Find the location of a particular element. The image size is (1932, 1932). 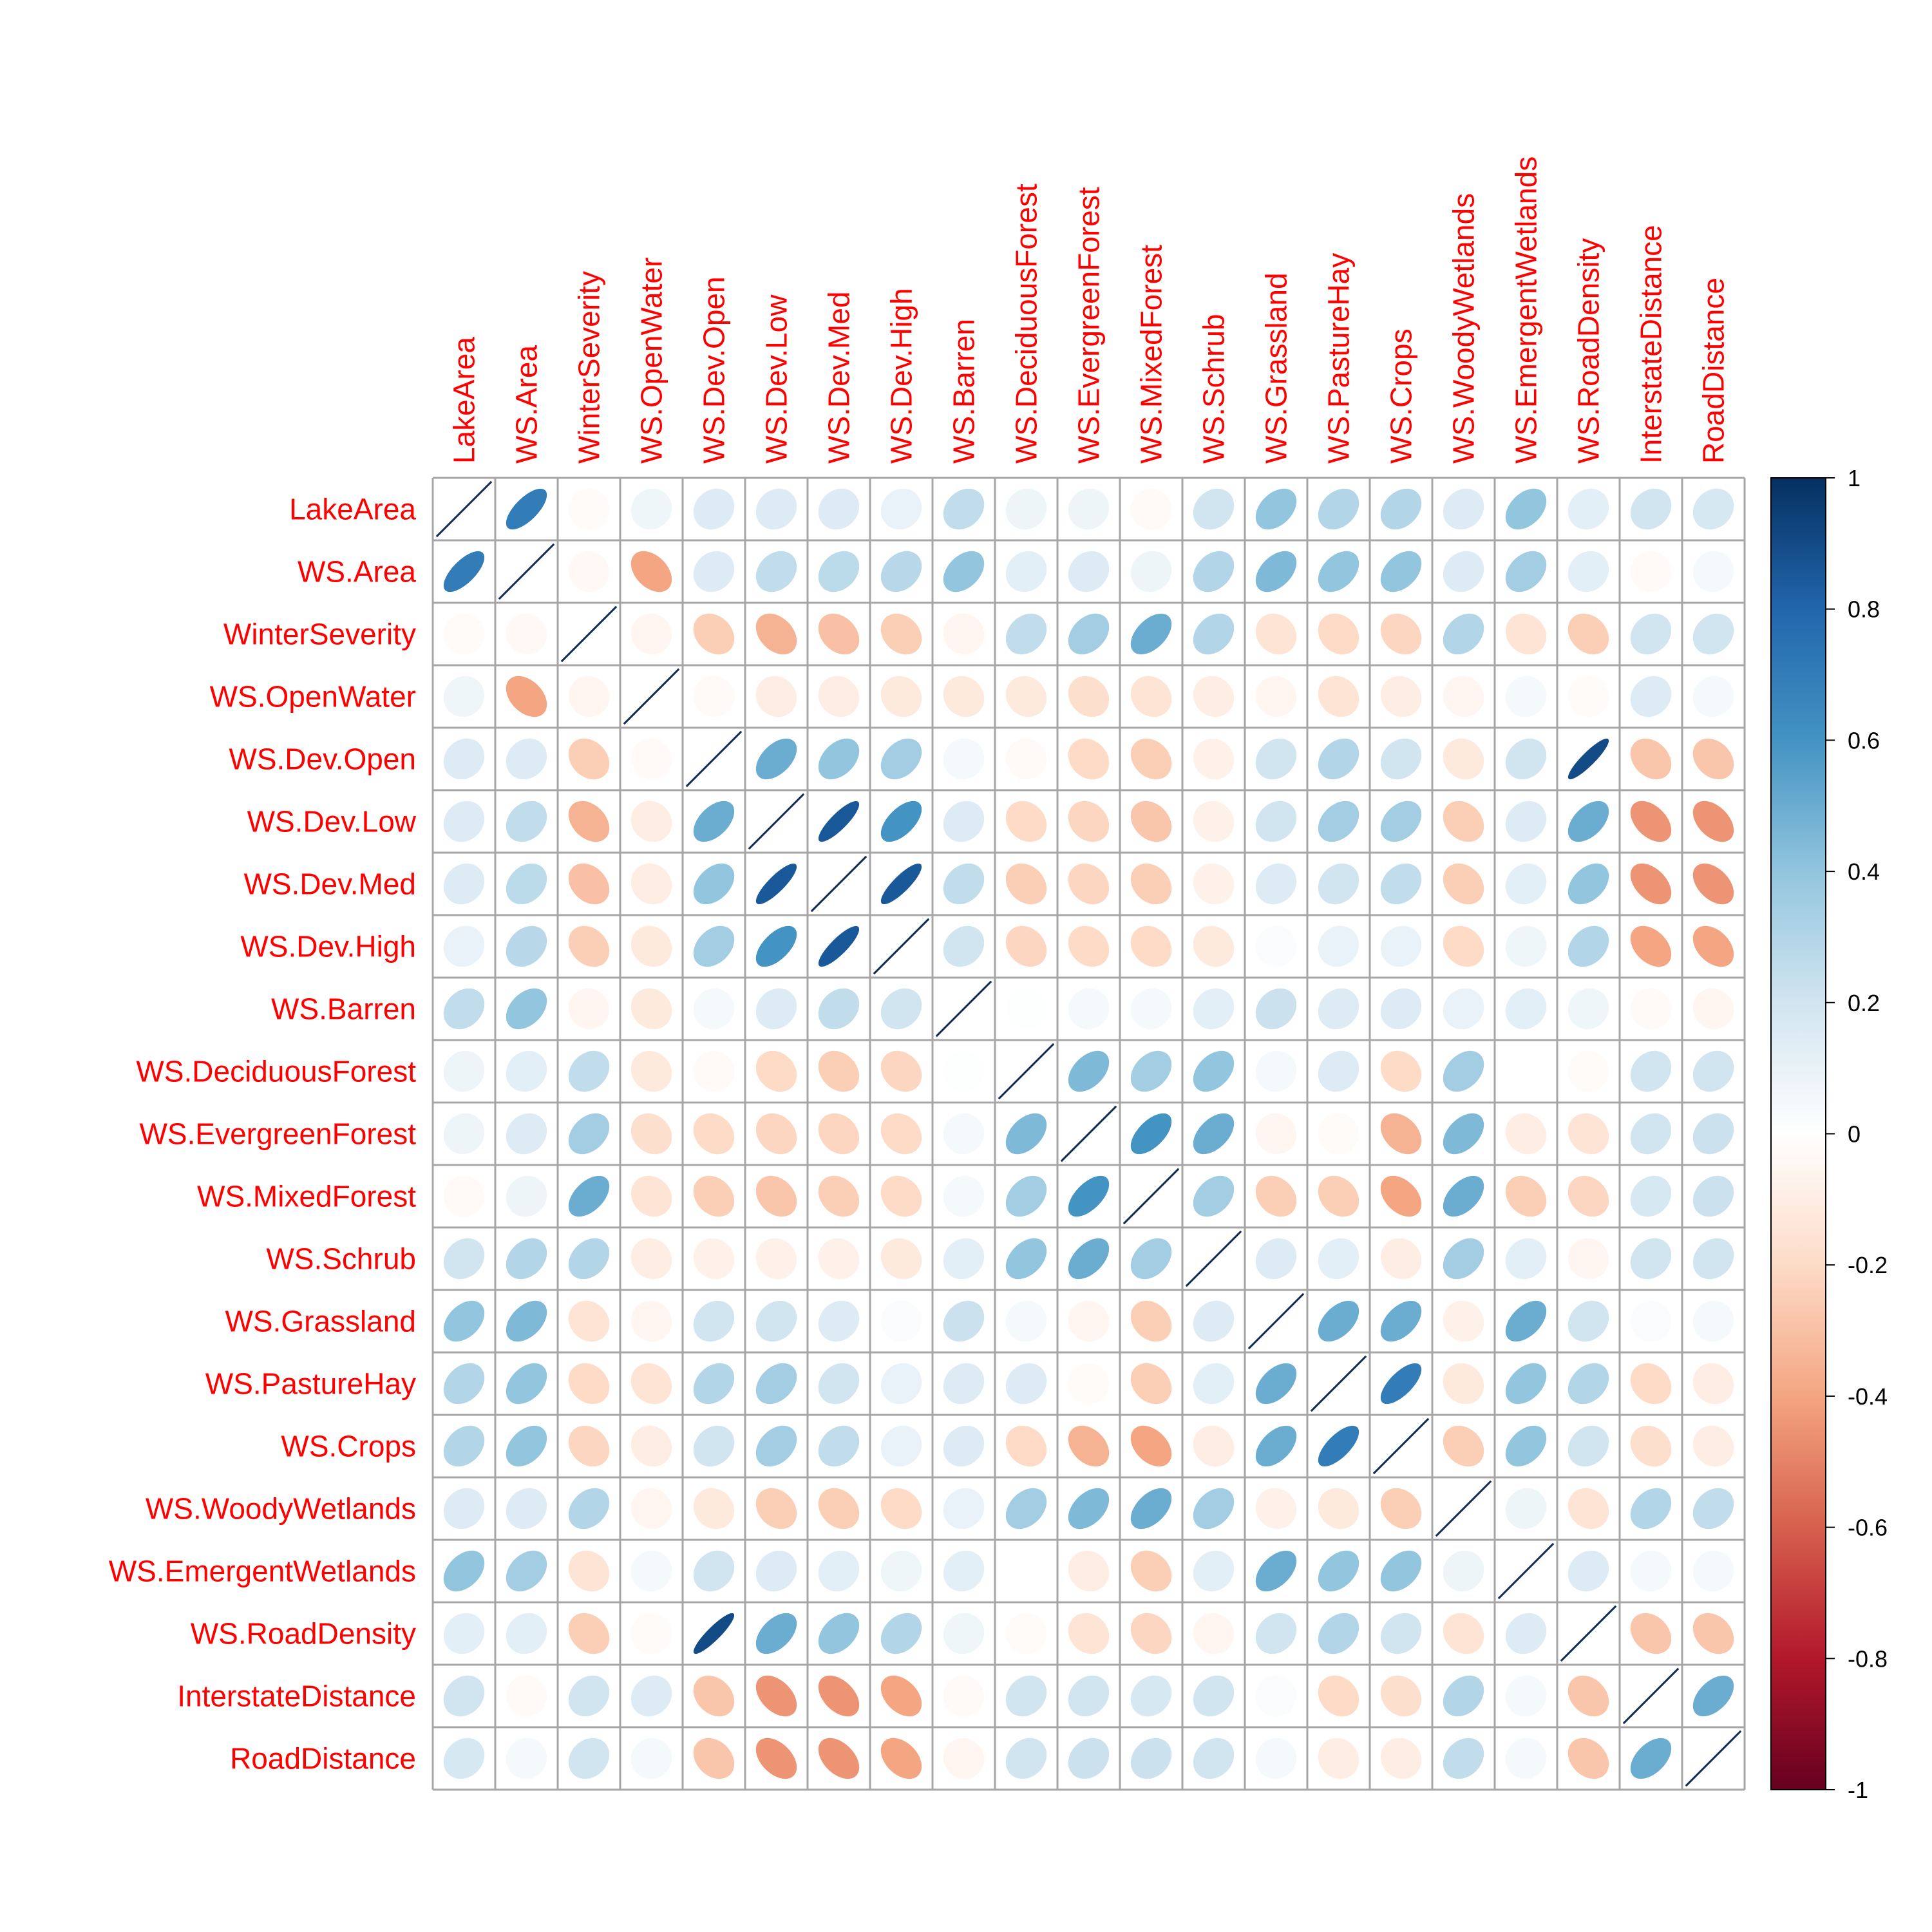

column-label: WS.Schrub is located at coordinates (1214, 389).